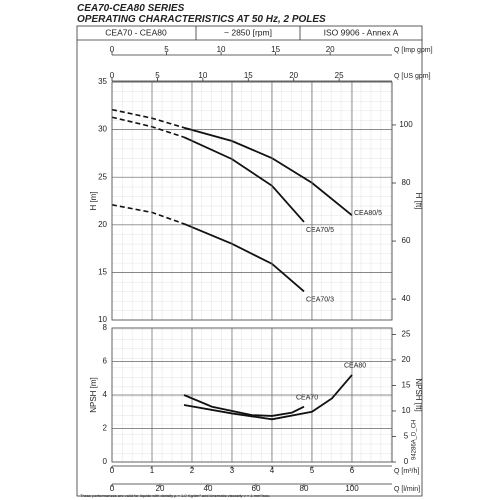 Image resolution: width=500 pixels, height=500 pixels. What do you see at coordinates (406, 410) in the screenshot?
I see `y2-tick-label: 10` at bounding box center [406, 410].